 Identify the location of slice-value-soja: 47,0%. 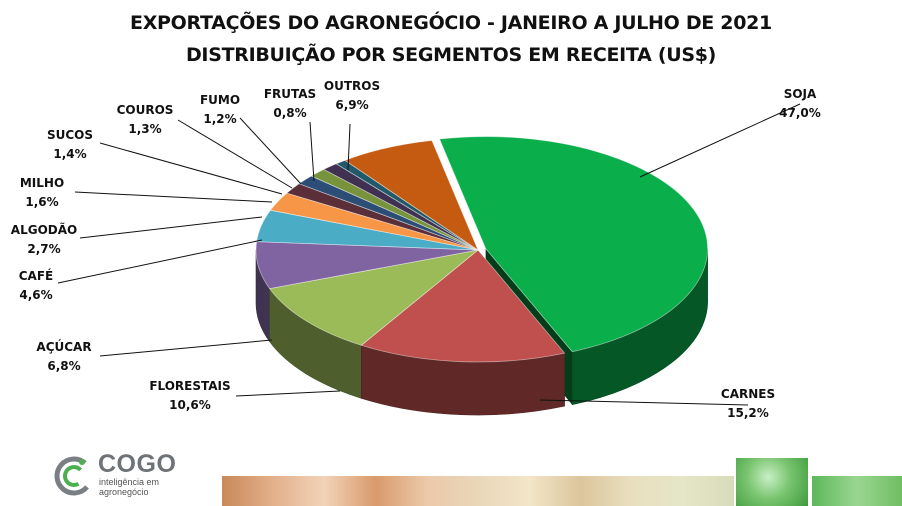
(800, 113).